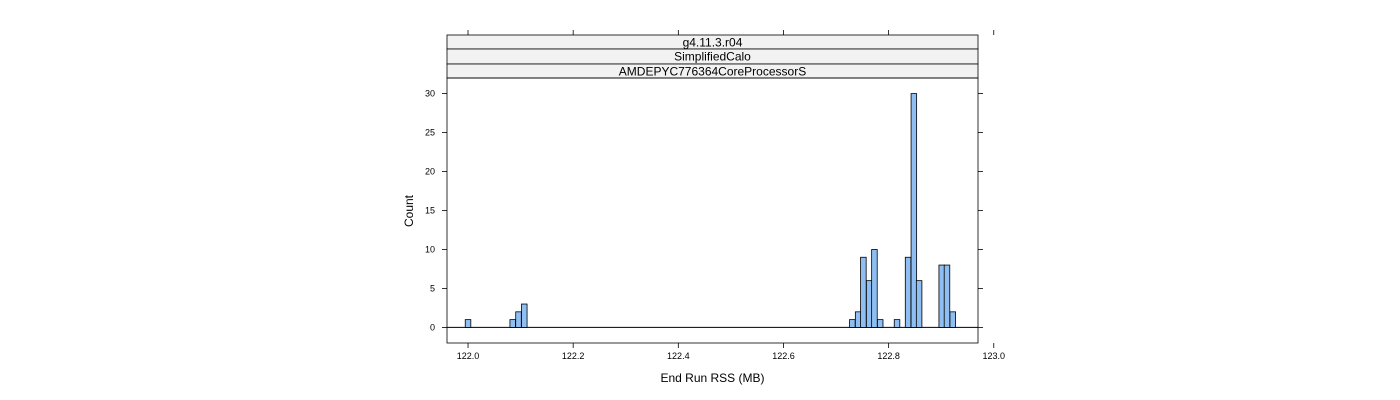 The image size is (1400, 400). What do you see at coordinates (432, 327) in the screenshot?
I see `y-tick-label: 0` at bounding box center [432, 327].